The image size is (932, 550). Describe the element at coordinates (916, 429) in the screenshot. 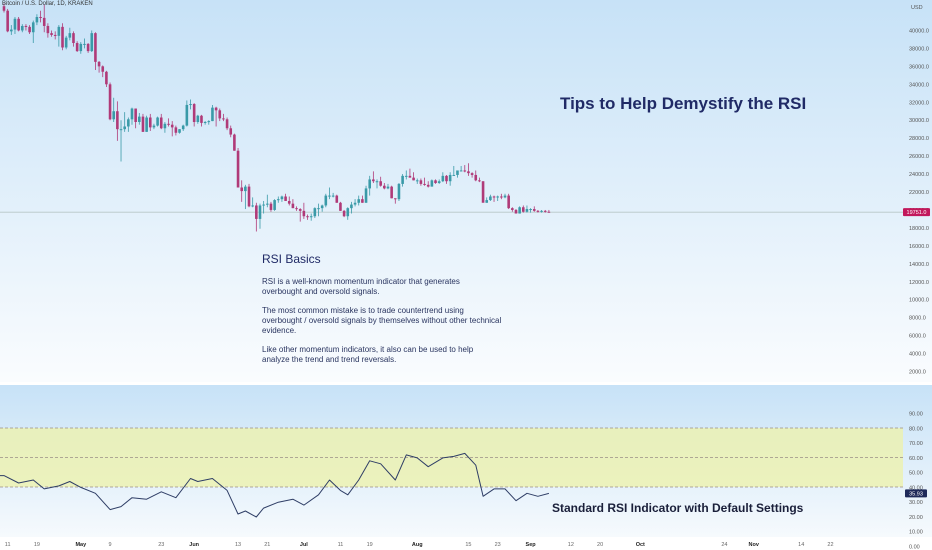

I see `rsi-tick-label: 80.00` at that location.